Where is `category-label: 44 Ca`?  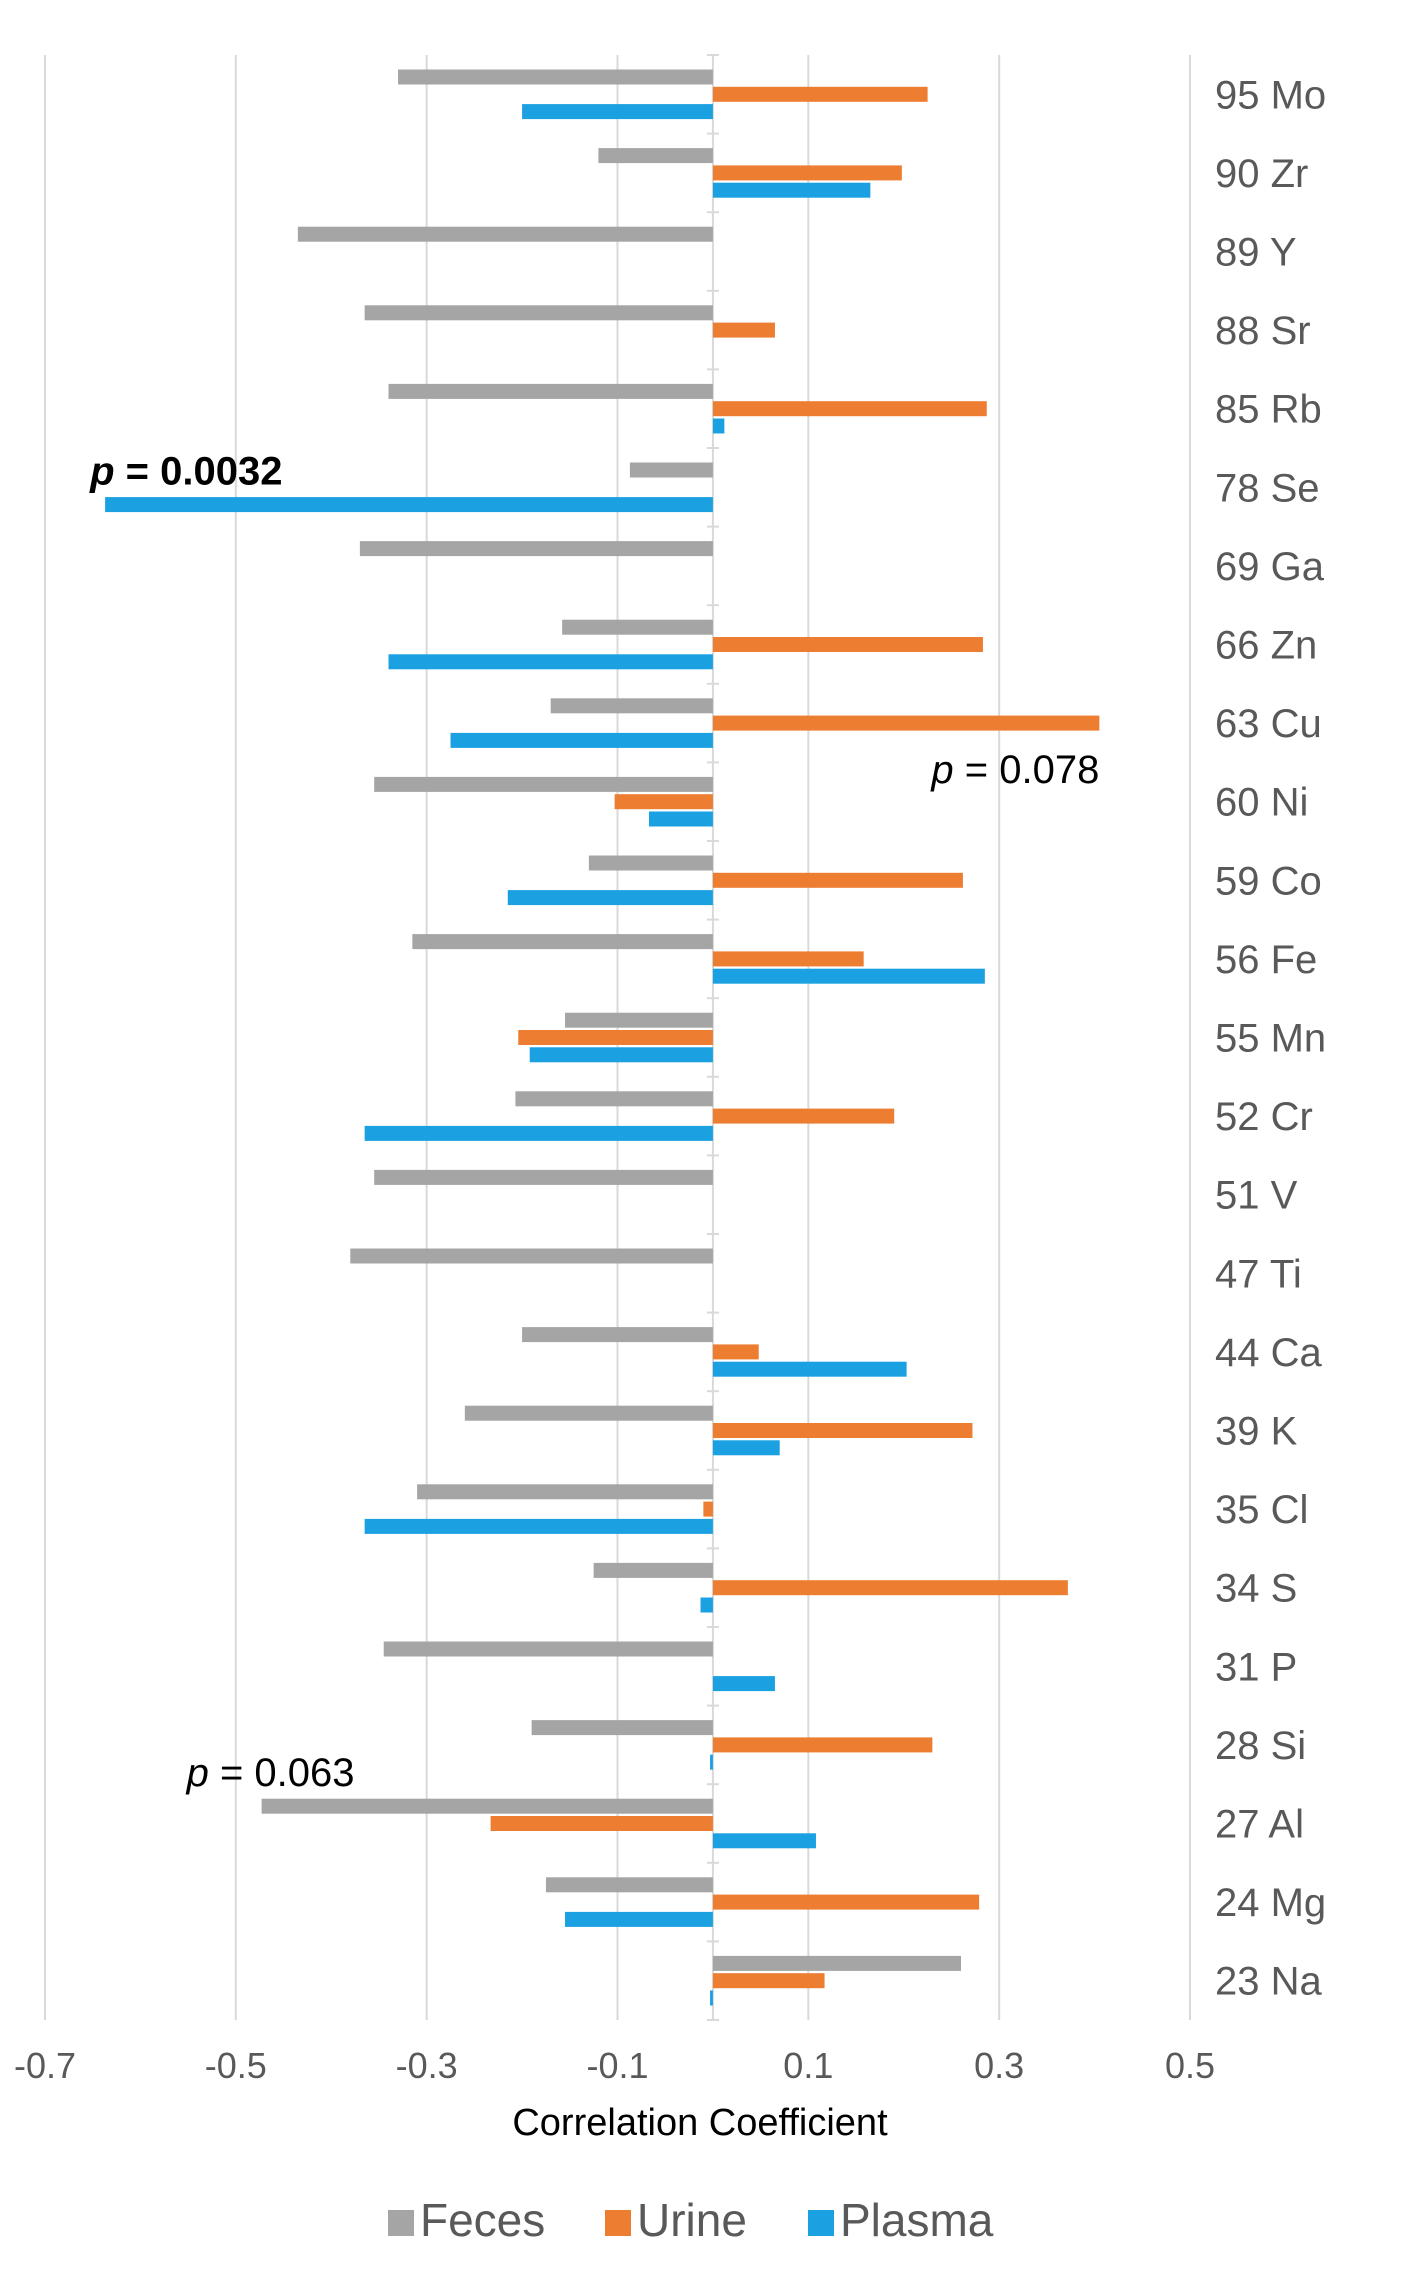
category-label: 44 Ca is located at coordinates (1268, 1353).